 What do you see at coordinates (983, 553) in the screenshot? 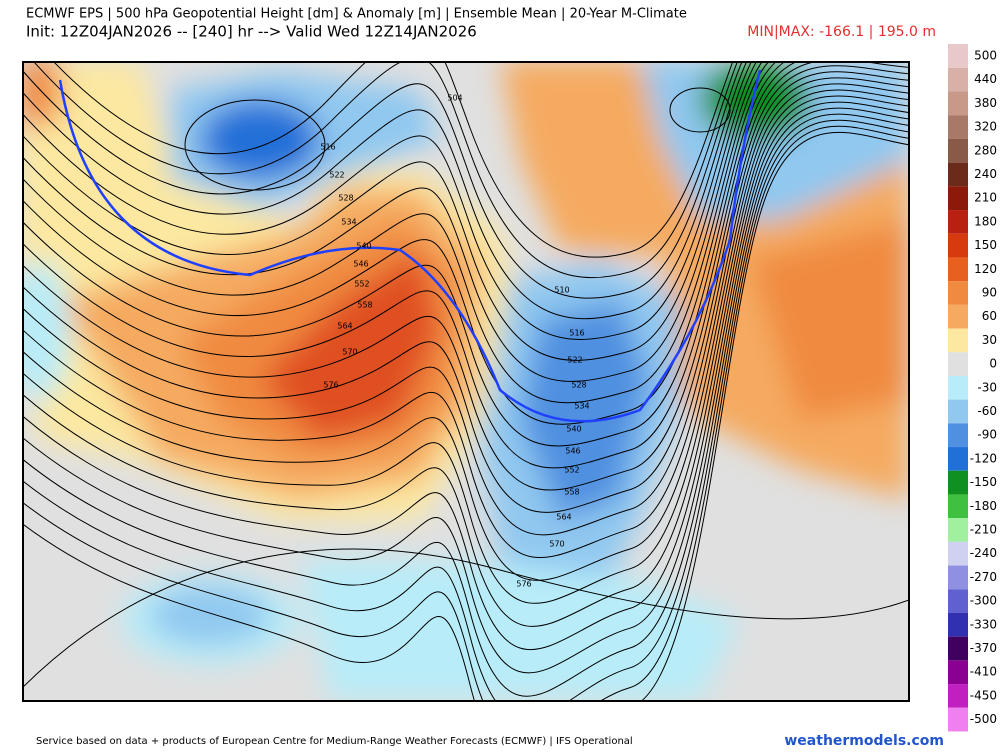
I see `colorbar-label: -240` at bounding box center [983, 553].